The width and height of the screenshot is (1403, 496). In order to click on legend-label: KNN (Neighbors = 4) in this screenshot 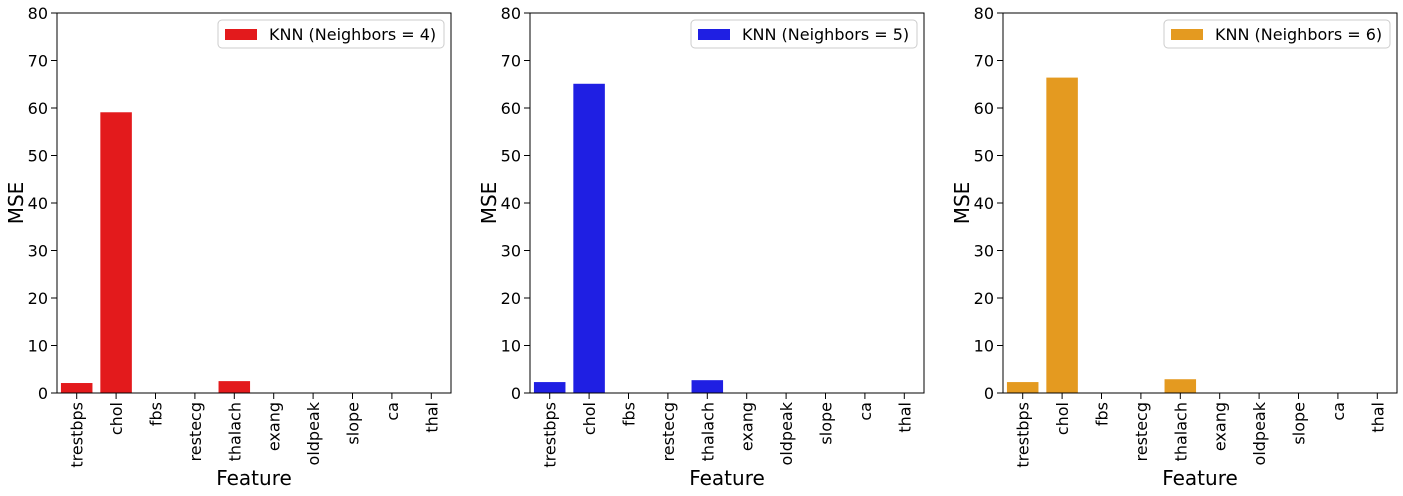, I will do `click(352, 34)`.